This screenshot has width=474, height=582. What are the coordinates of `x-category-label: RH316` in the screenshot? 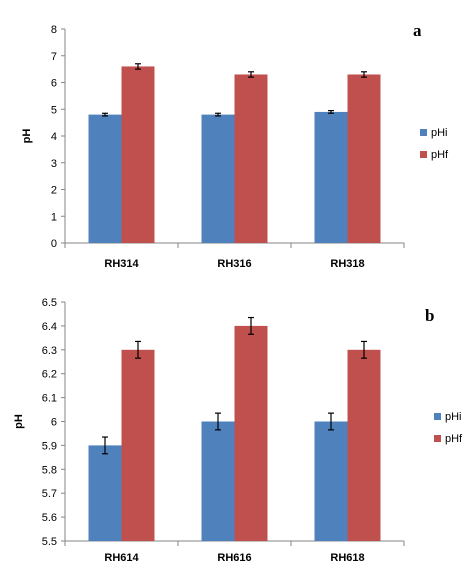 It's located at (234, 264).